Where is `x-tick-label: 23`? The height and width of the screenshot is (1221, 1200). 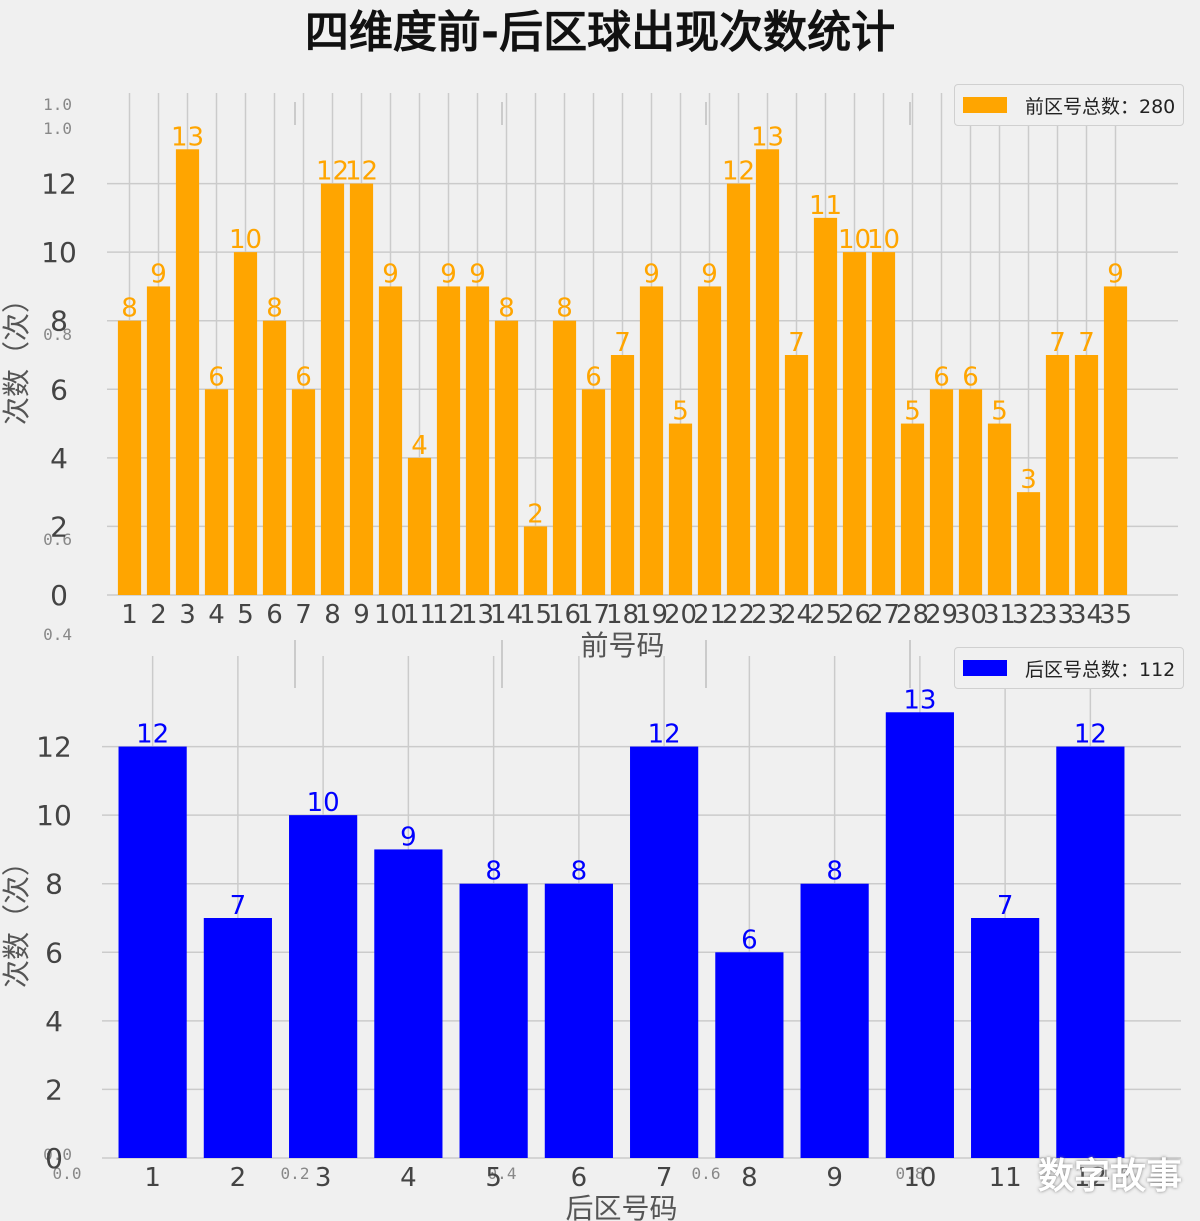
x-tick-label: 23 is located at coordinates (767, 615).